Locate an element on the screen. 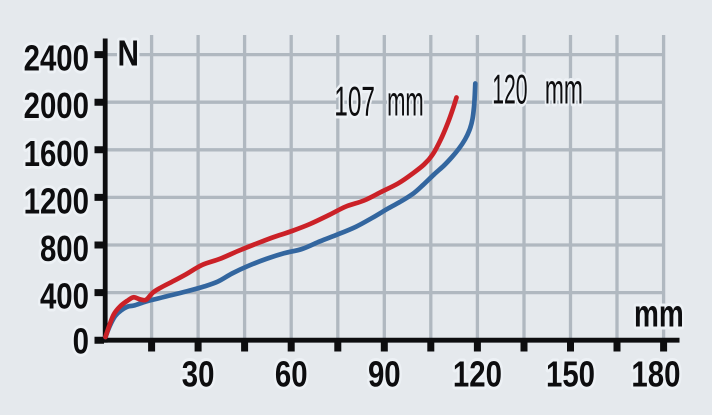 This screenshot has height=415, width=712. svg-text: 60 is located at coordinates (291, 373).